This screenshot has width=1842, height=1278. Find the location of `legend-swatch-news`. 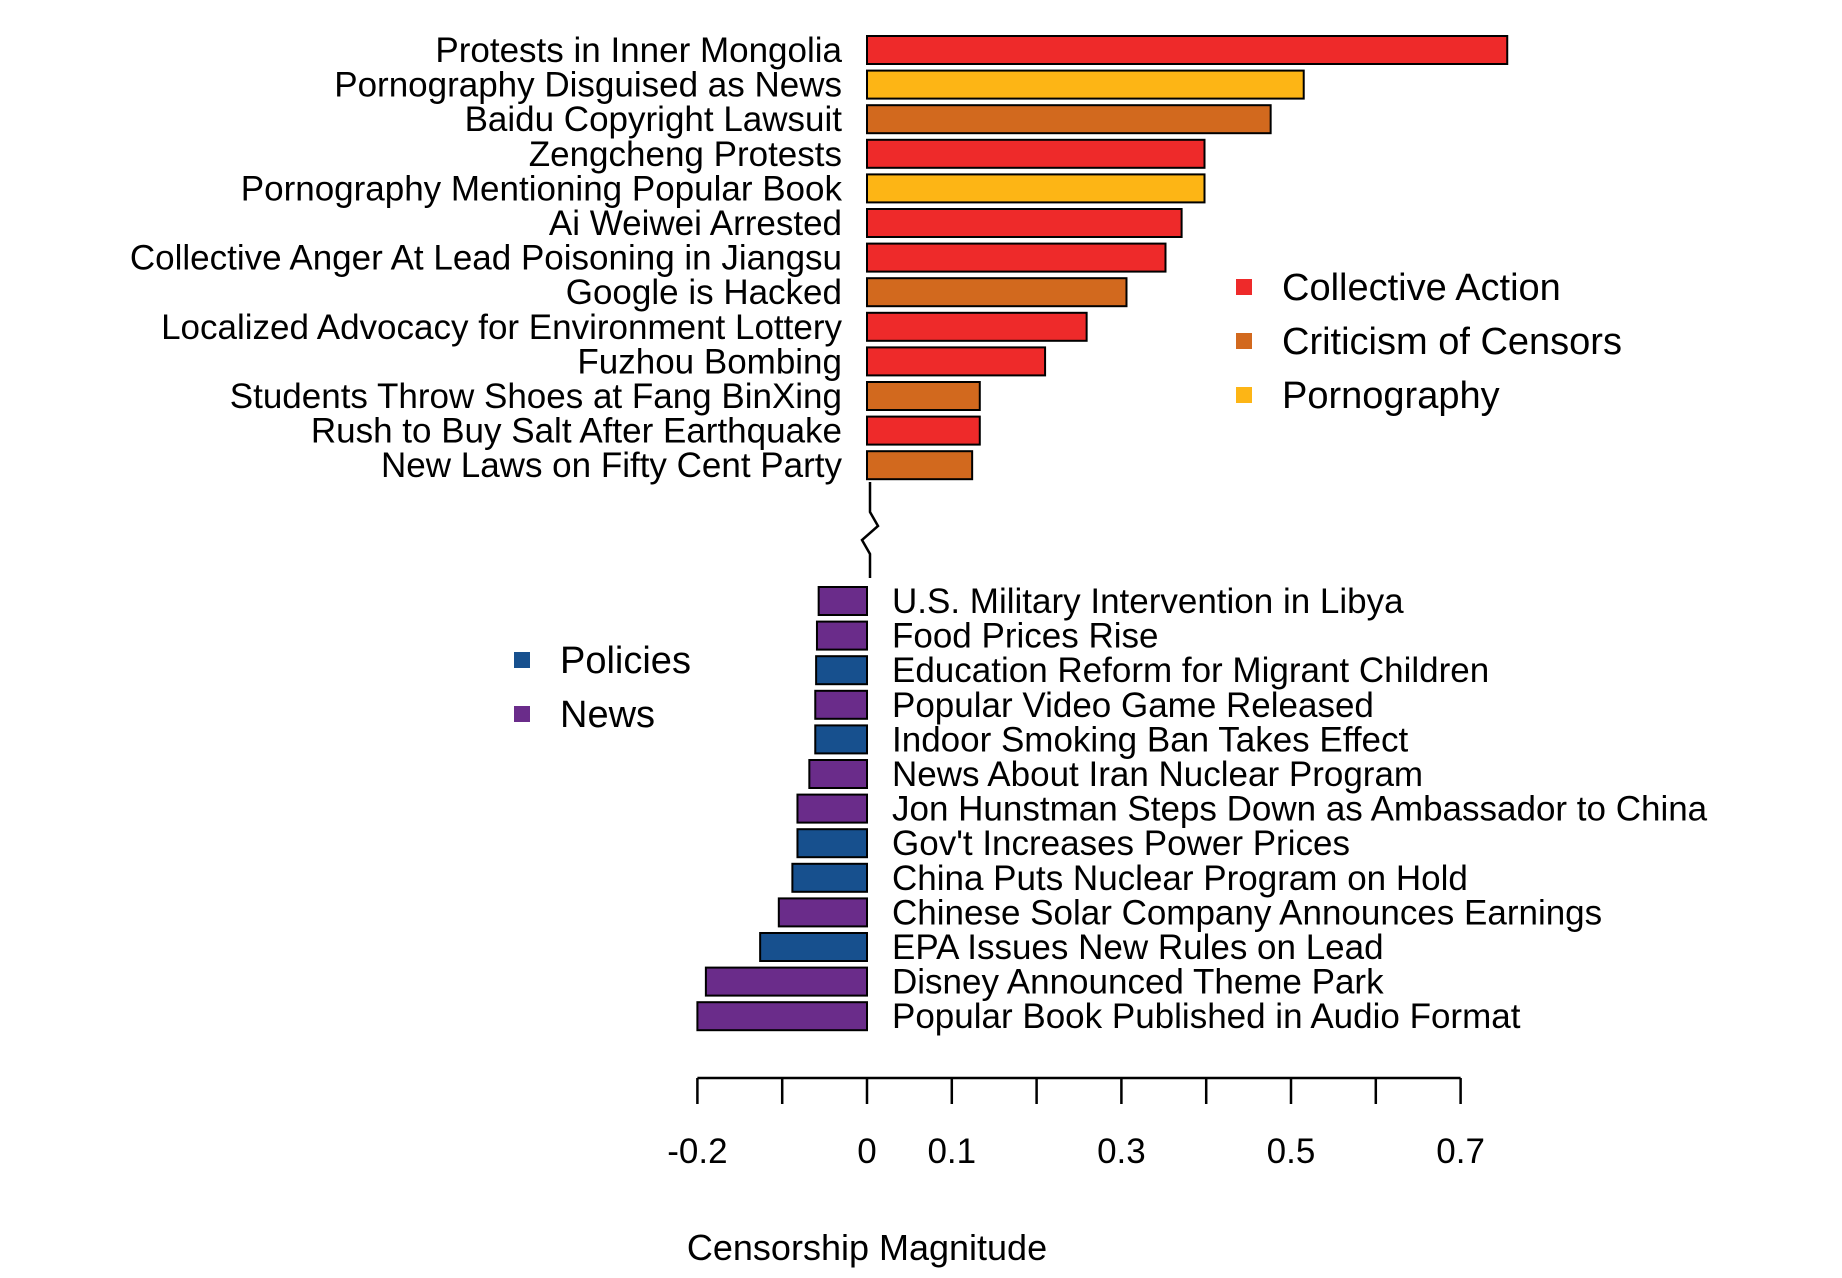

legend-swatch-news is located at coordinates (522, 714).